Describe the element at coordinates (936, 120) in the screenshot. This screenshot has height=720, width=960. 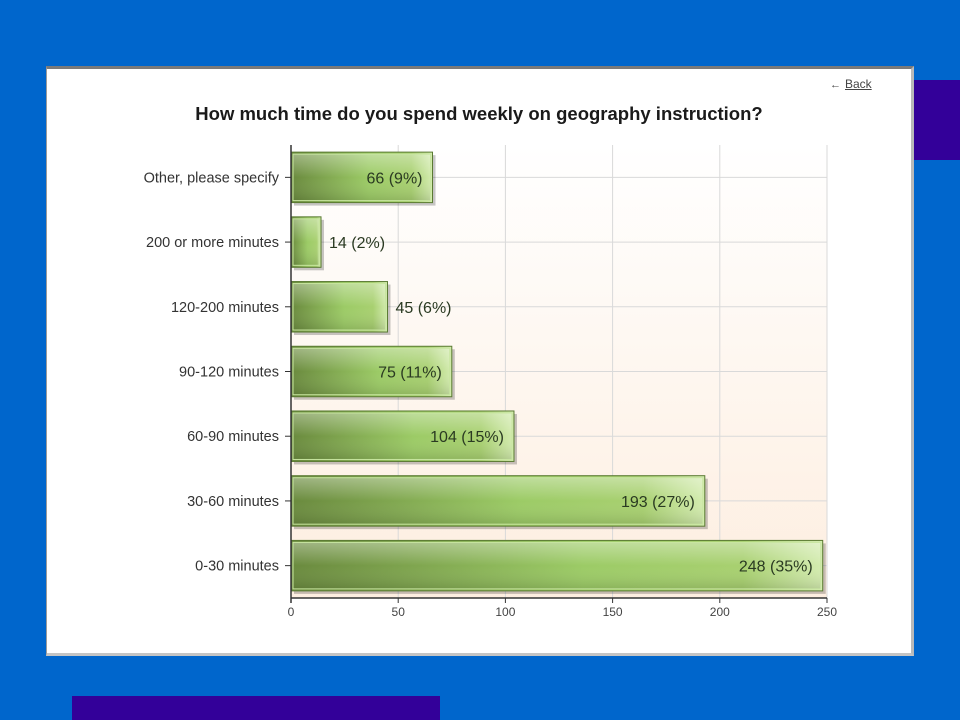
I see `accent-block-right` at that location.